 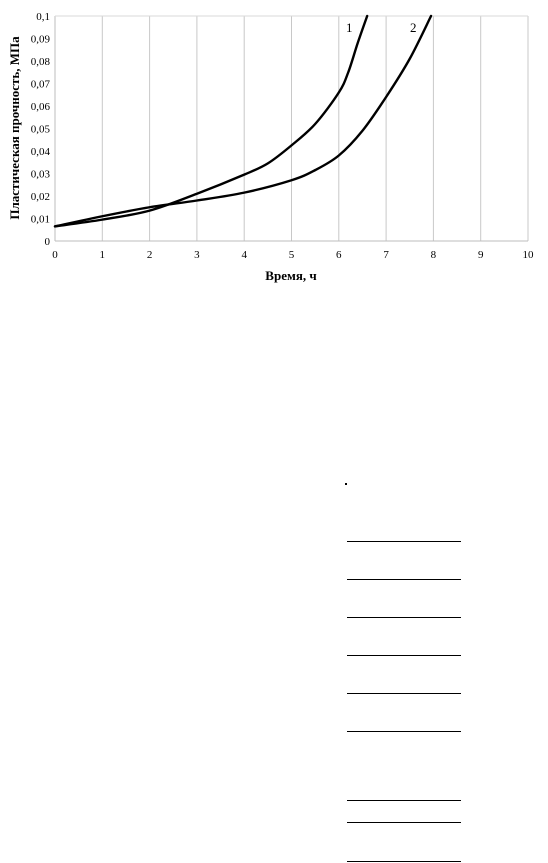 What do you see at coordinates (103, 255) in the screenshot?
I see `x-tick-label: 1` at bounding box center [103, 255].